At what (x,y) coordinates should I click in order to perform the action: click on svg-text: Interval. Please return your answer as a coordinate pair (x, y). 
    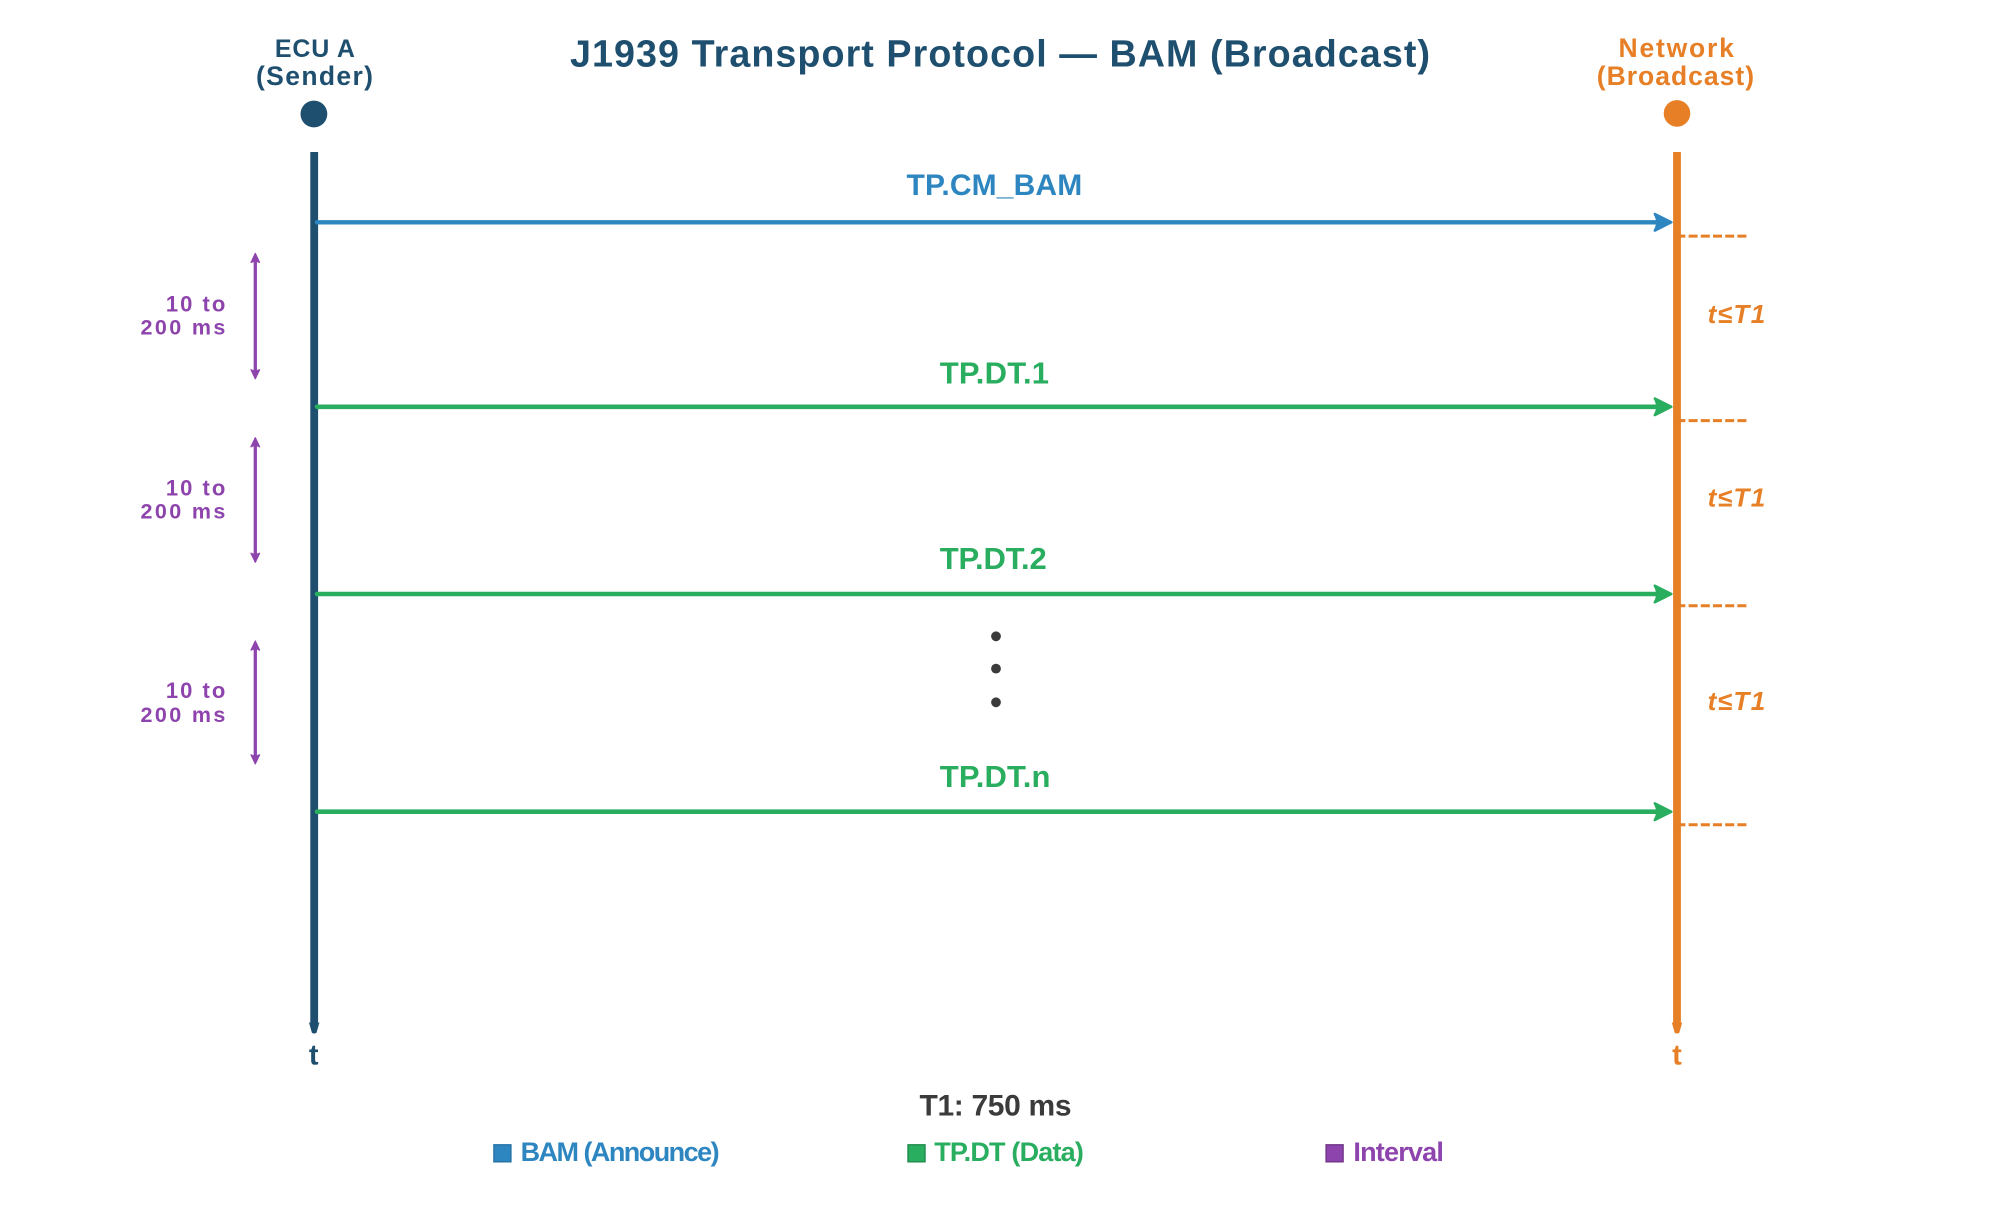
    Looking at the image, I should click on (1398, 1152).